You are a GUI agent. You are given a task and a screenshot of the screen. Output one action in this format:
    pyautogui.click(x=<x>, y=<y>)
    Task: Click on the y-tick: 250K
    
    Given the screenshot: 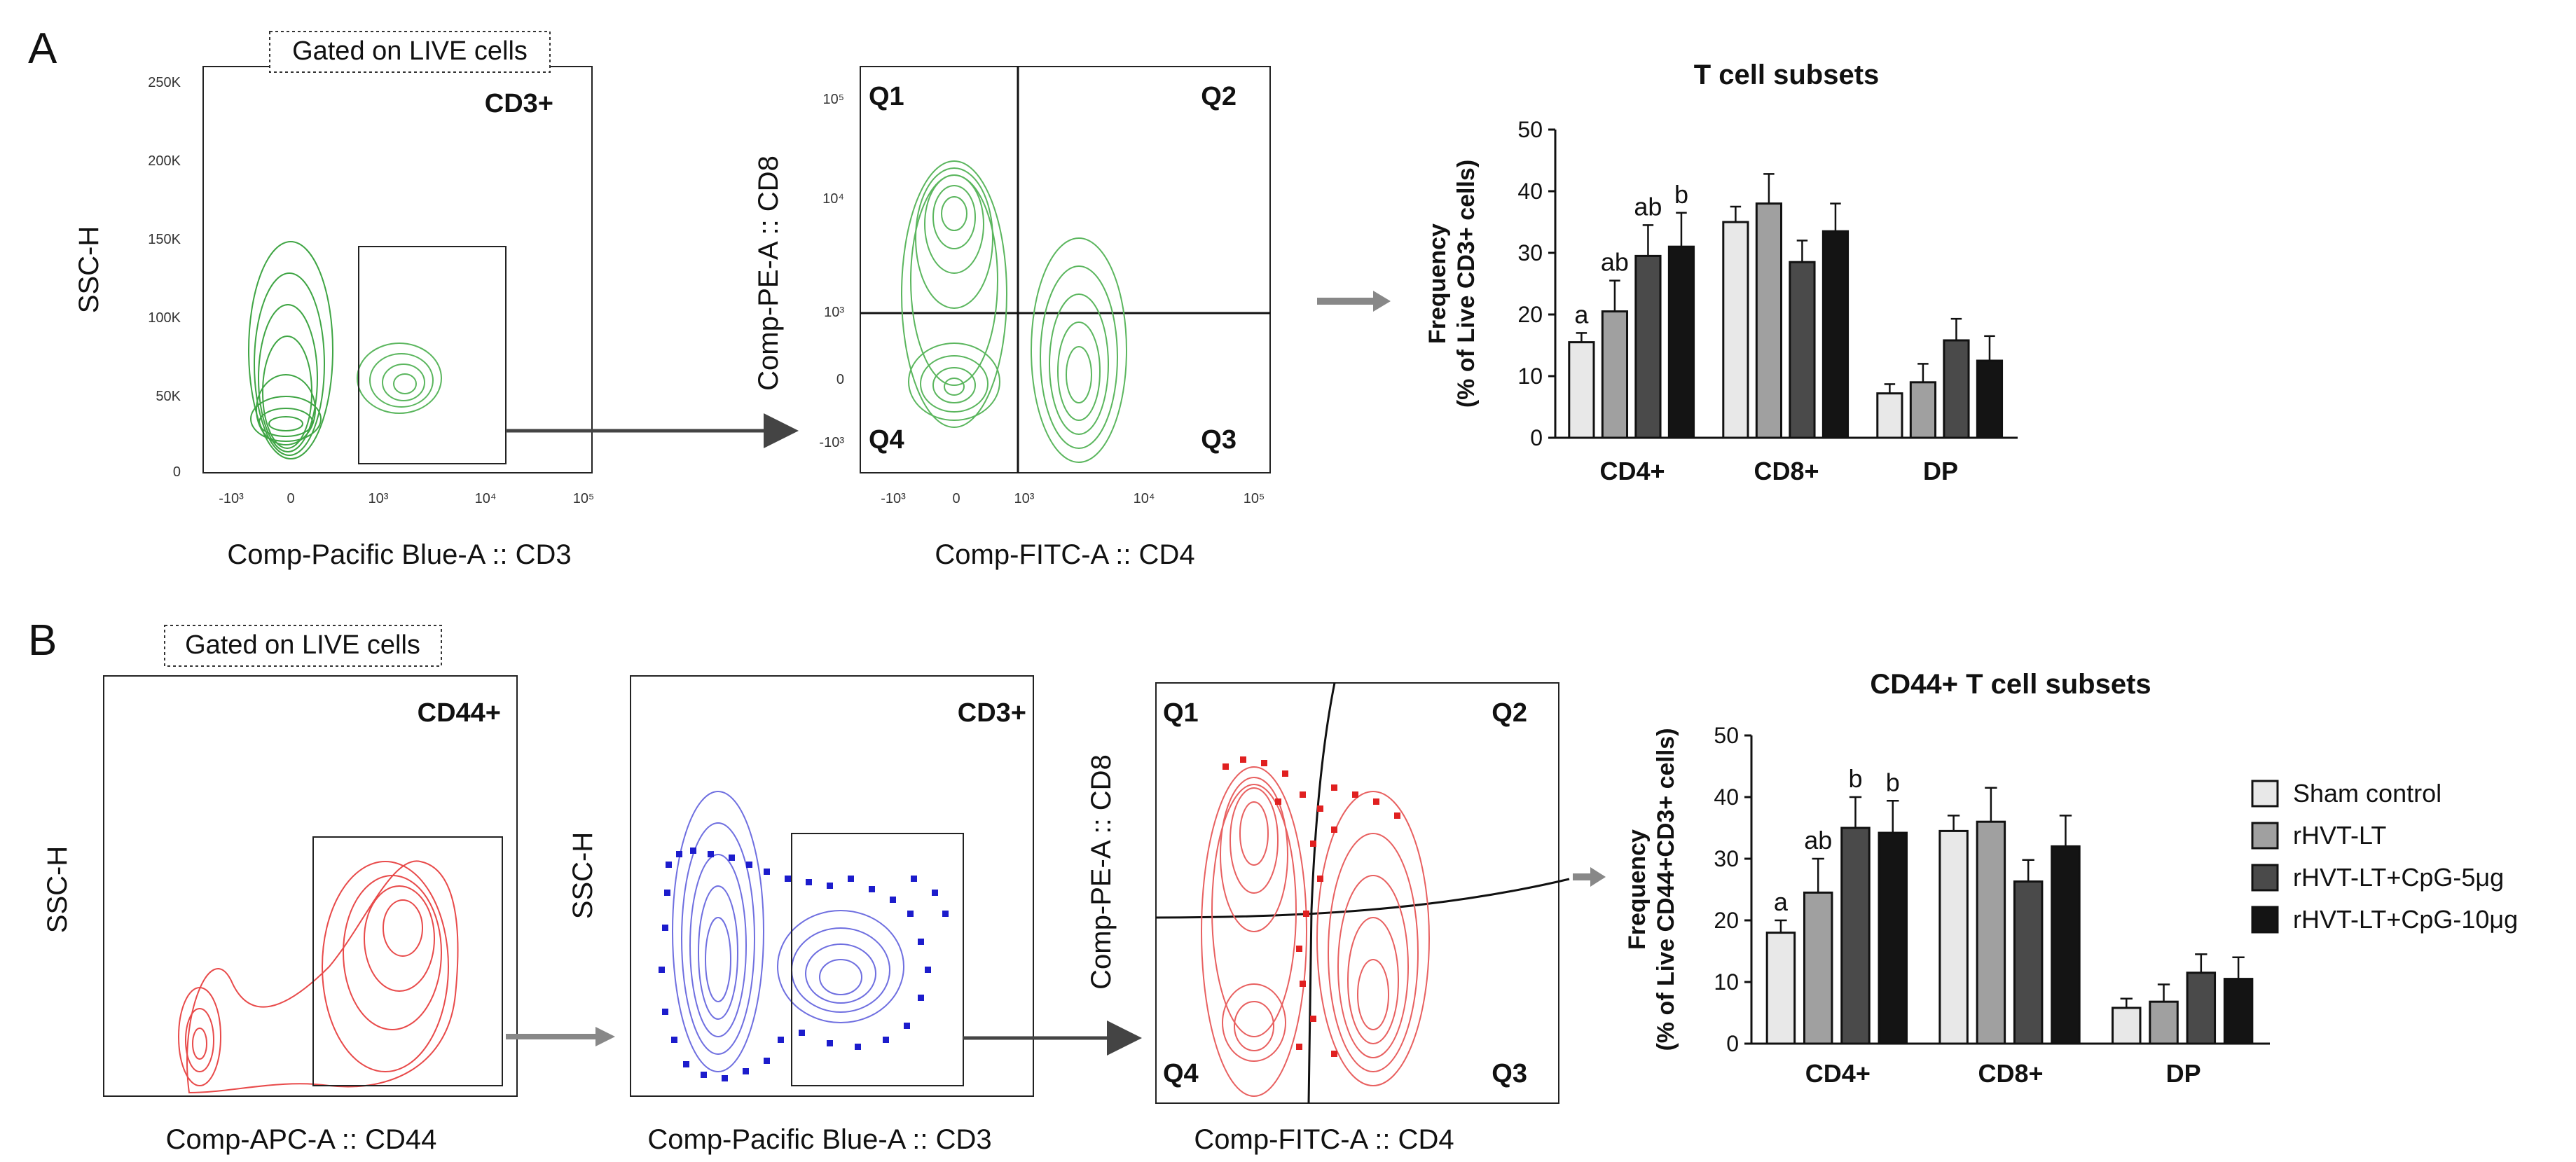 What is the action you would take?
    pyautogui.click(x=164, y=82)
    